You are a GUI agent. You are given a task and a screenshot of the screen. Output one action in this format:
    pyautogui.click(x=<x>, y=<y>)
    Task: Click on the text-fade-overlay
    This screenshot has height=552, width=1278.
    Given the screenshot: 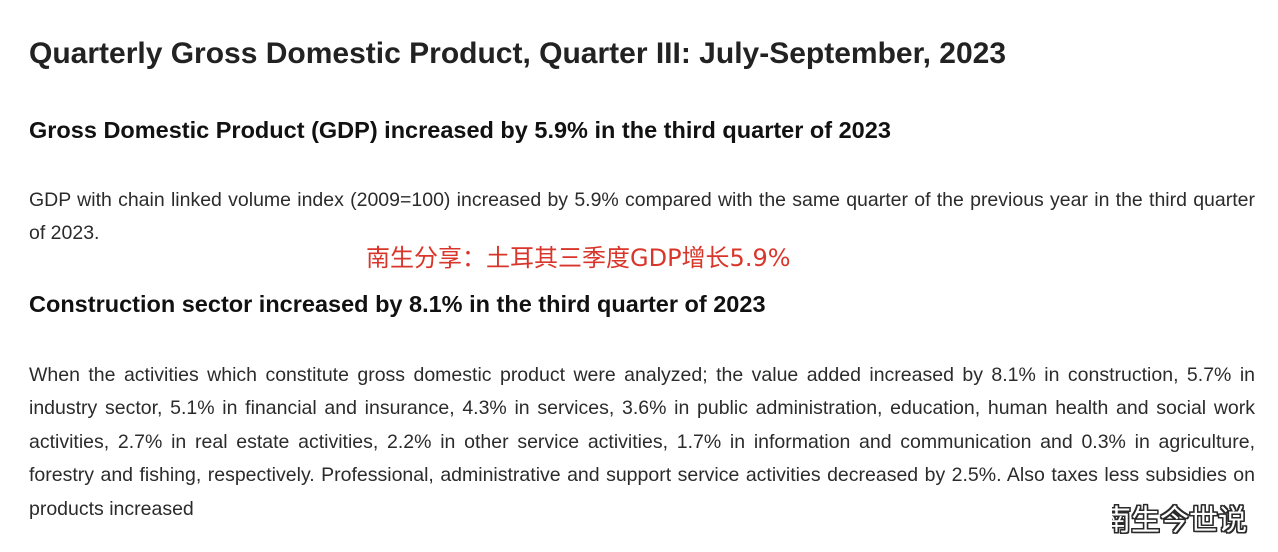 What is the action you would take?
    pyautogui.click(x=1119, y=520)
    